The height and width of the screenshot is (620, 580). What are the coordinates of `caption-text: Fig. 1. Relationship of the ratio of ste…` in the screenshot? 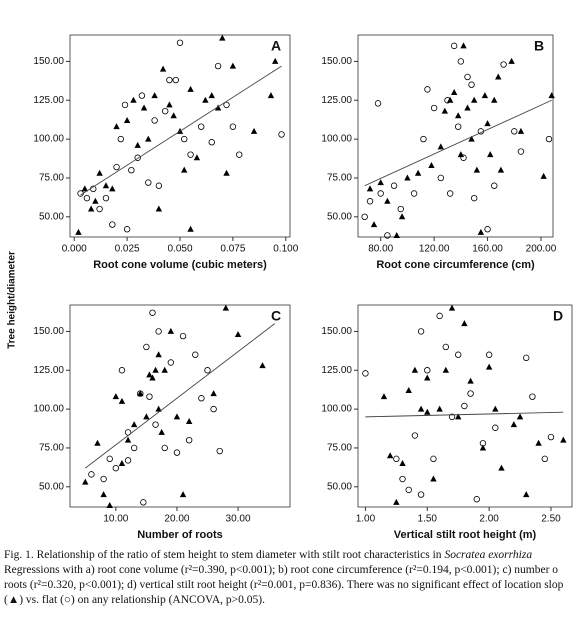 It's located at (223, 555).